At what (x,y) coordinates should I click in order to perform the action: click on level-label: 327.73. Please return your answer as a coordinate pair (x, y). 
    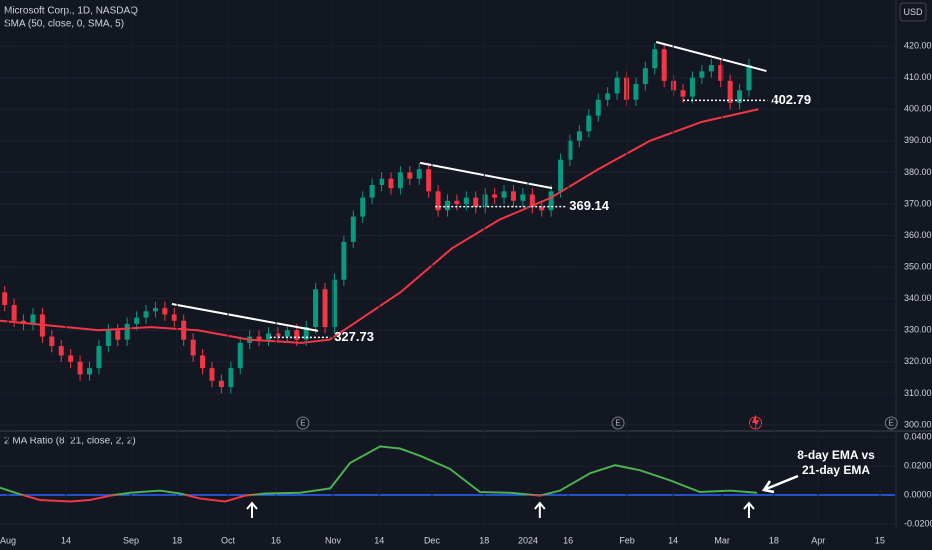
    Looking at the image, I should click on (354, 336).